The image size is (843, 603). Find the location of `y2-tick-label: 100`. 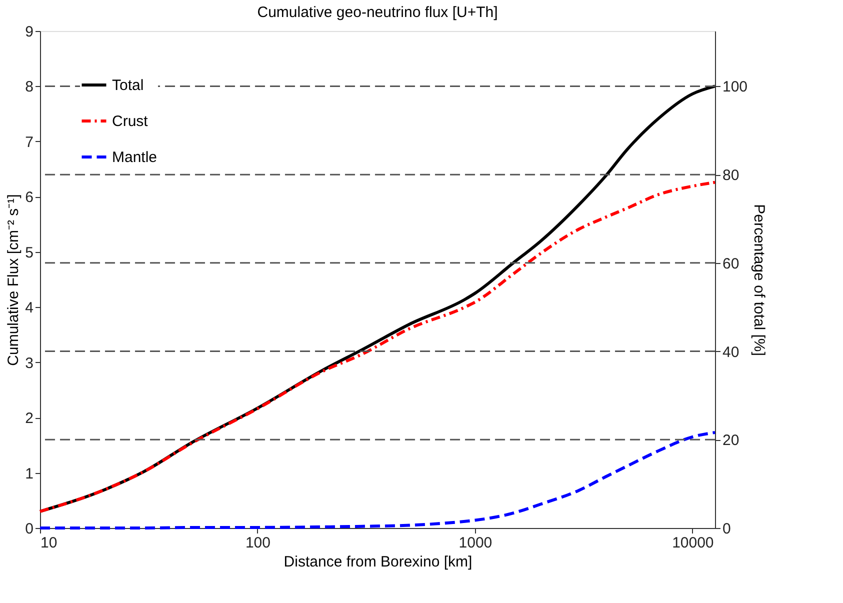

y2-tick-label: 100 is located at coordinates (735, 87).